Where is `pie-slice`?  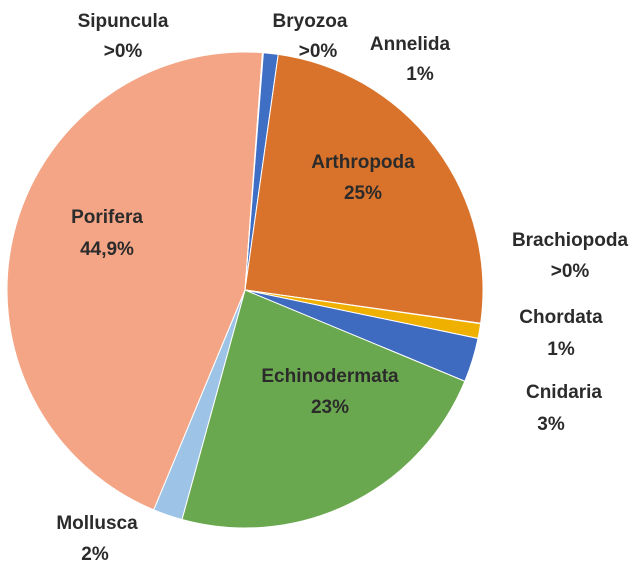 pie-slice is located at coordinates (254, 171).